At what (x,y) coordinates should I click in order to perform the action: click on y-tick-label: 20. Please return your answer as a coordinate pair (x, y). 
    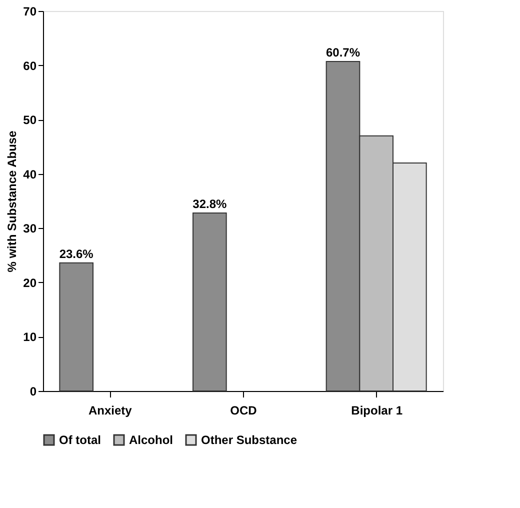
    Looking at the image, I should click on (30, 283).